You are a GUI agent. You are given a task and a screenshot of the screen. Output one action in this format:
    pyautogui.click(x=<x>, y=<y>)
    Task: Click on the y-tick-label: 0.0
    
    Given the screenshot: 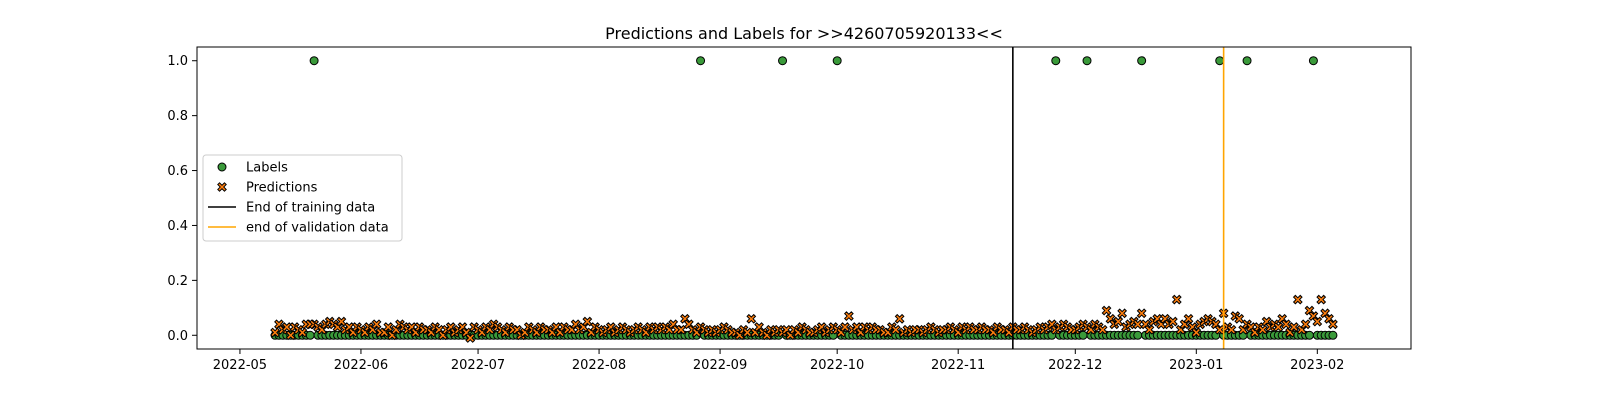 What is the action you would take?
    pyautogui.click(x=177, y=336)
    